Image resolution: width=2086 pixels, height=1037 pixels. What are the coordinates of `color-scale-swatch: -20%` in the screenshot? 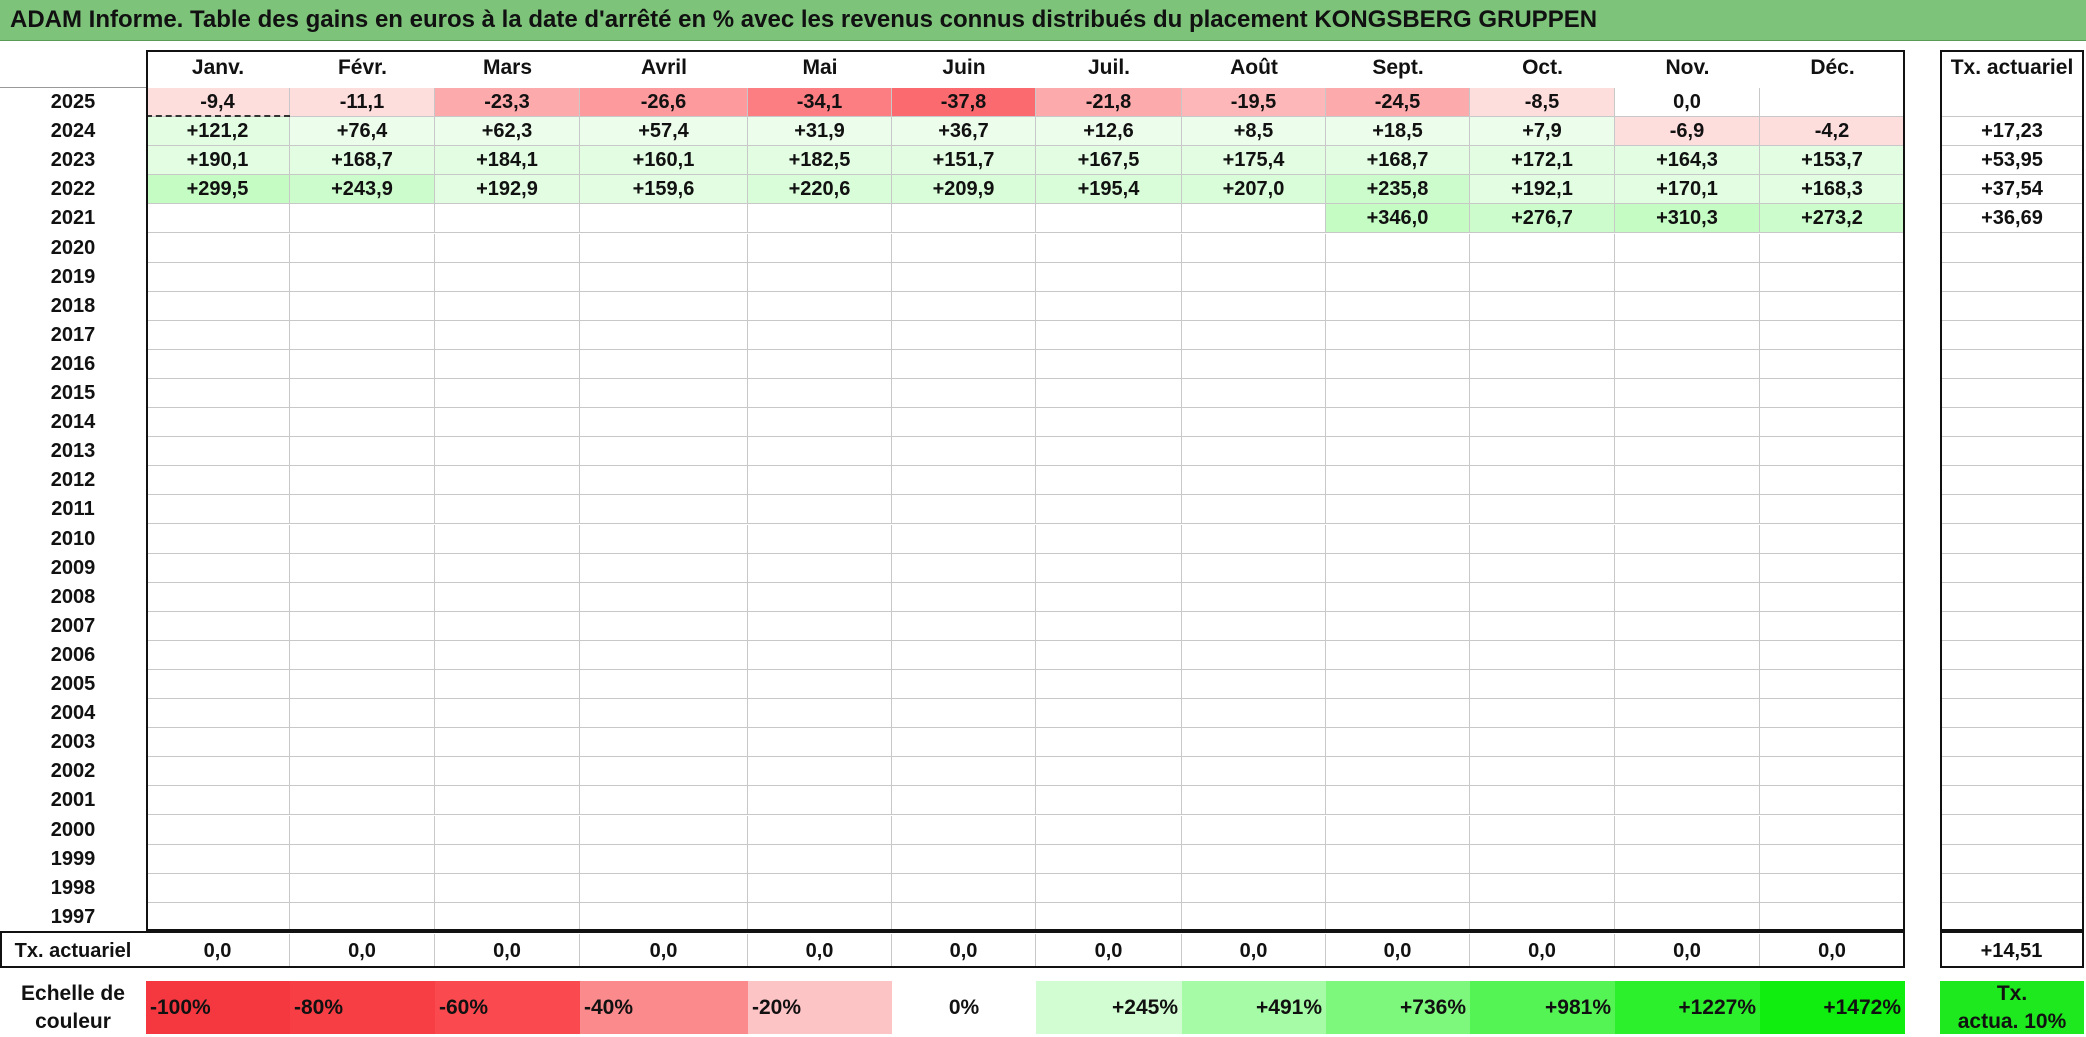 It's located at (820, 1007).